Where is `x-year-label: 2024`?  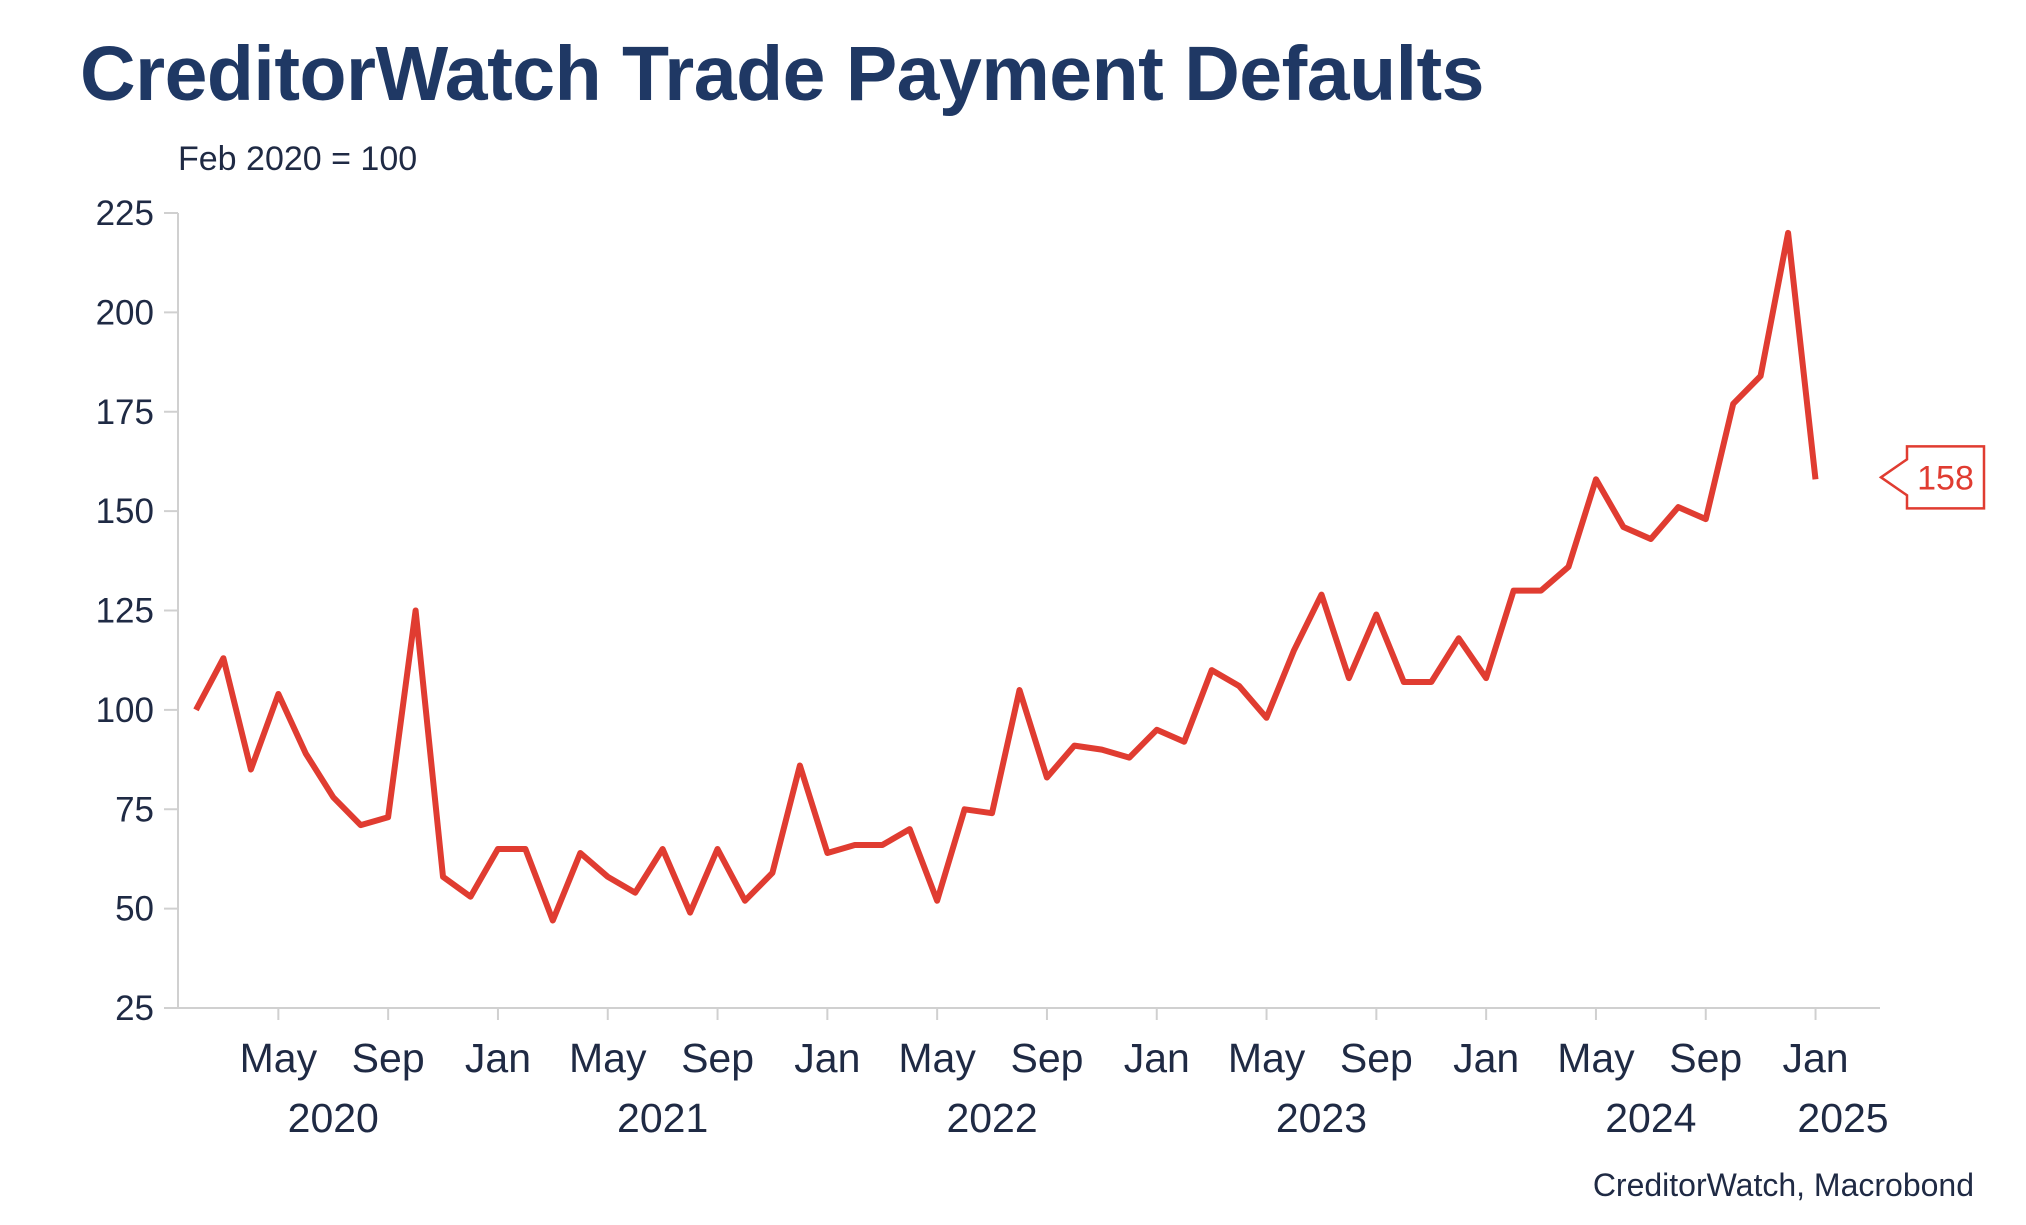
x-year-label: 2024 is located at coordinates (1650, 1118).